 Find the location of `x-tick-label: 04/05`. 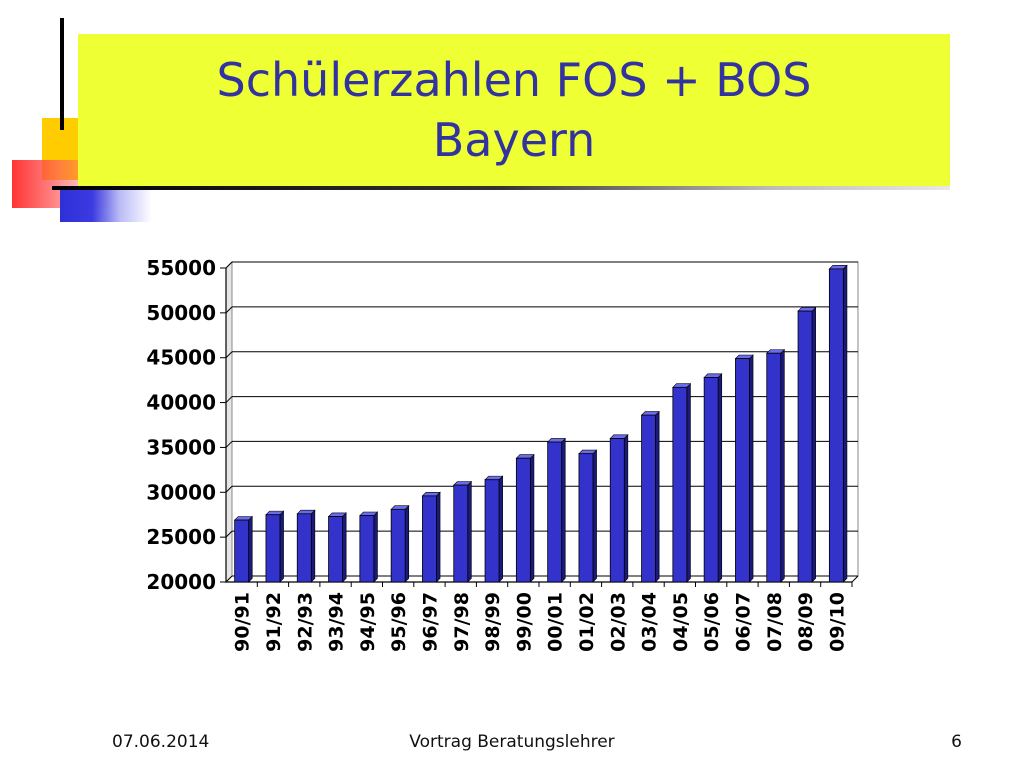

x-tick-label: 04/05 is located at coordinates (681, 622).